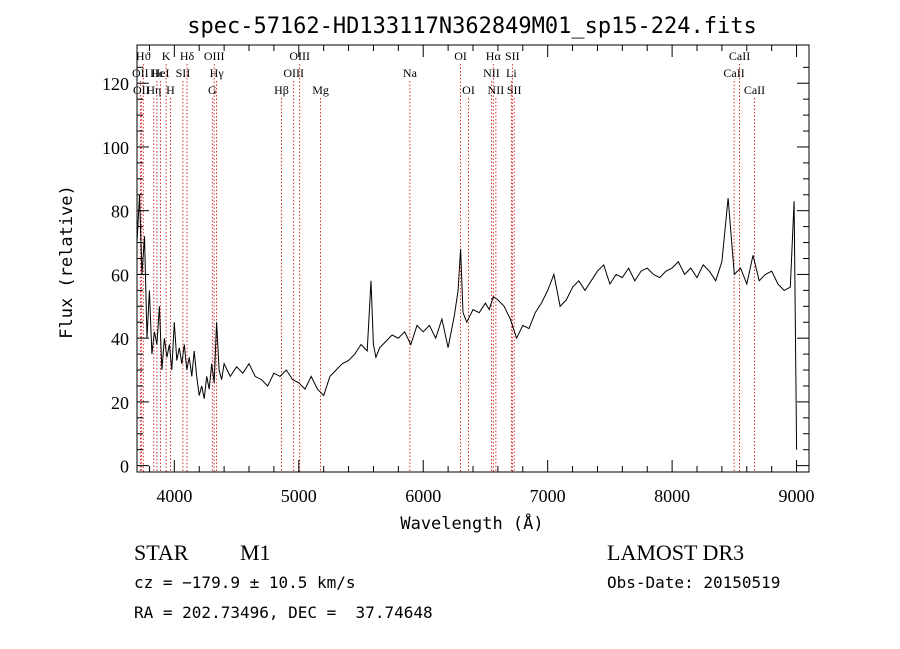  I want to click on line-marker-label-23: Li, so click(511, 73).